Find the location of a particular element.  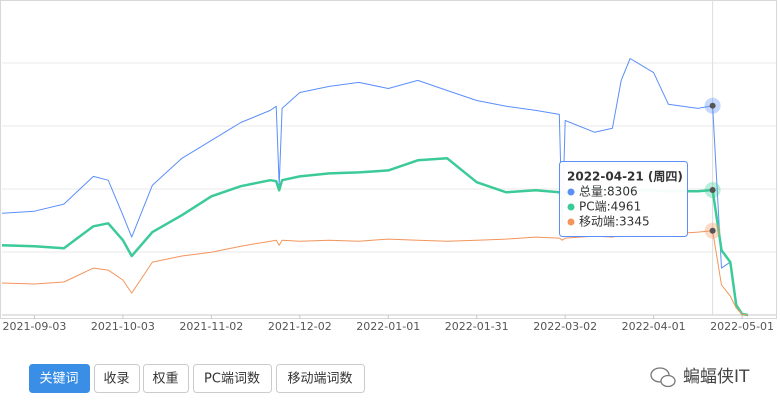

button-label: 权重 is located at coordinates (165, 379).